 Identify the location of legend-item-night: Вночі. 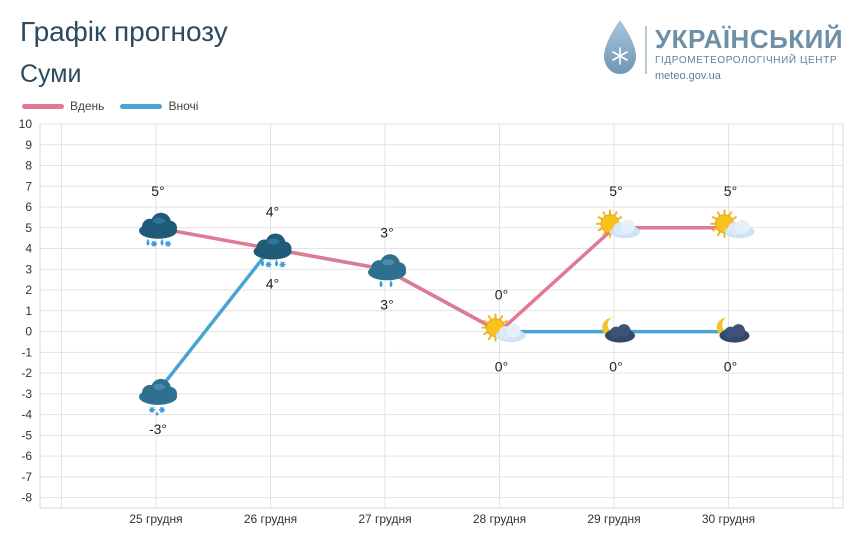
(159, 106).